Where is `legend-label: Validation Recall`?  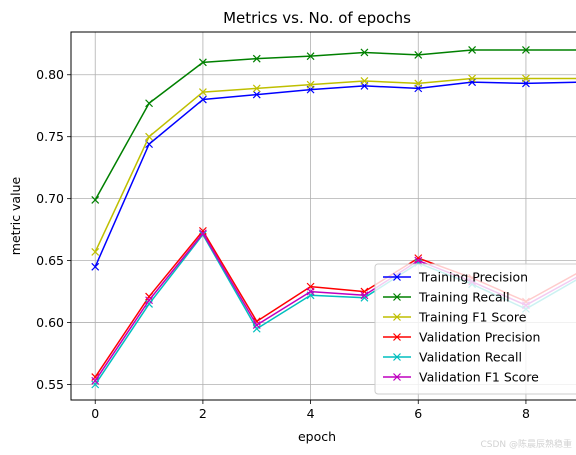
legend-label: Validation Recall is located at coordinates (470, 357).